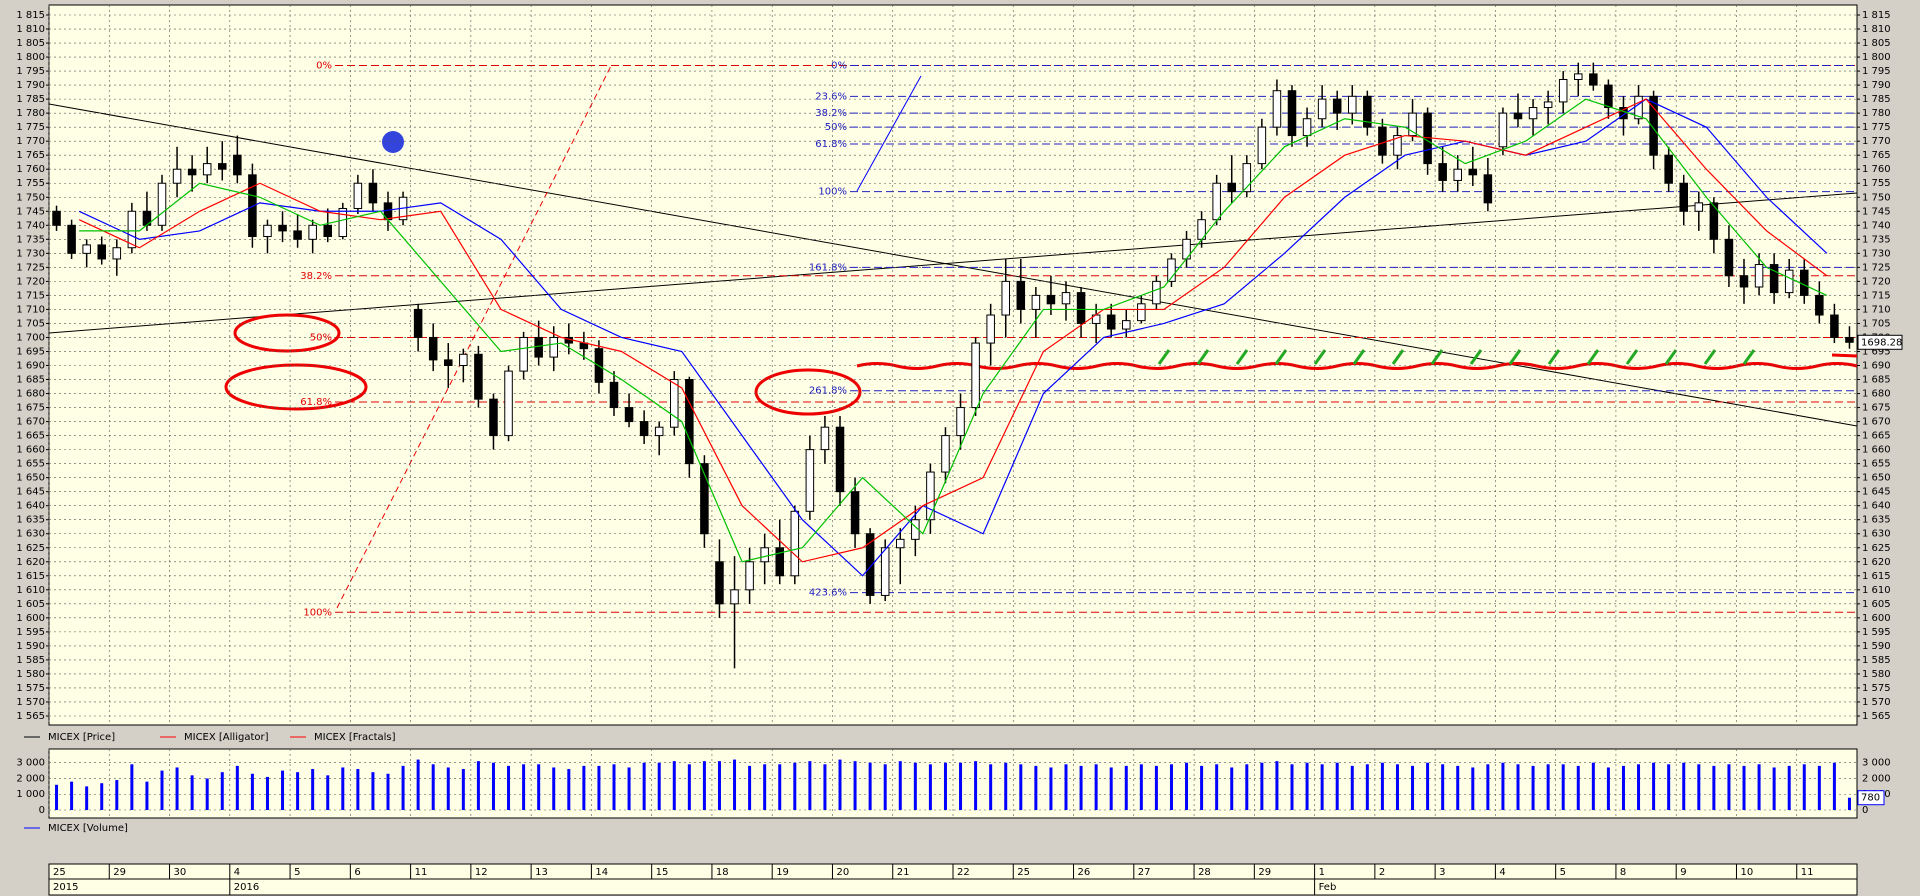 This screenshot has width=1920, height=896. Describe the element at coordinates (1502, 872) in the screenshot. I see `x-tick-label: 4` at that location.